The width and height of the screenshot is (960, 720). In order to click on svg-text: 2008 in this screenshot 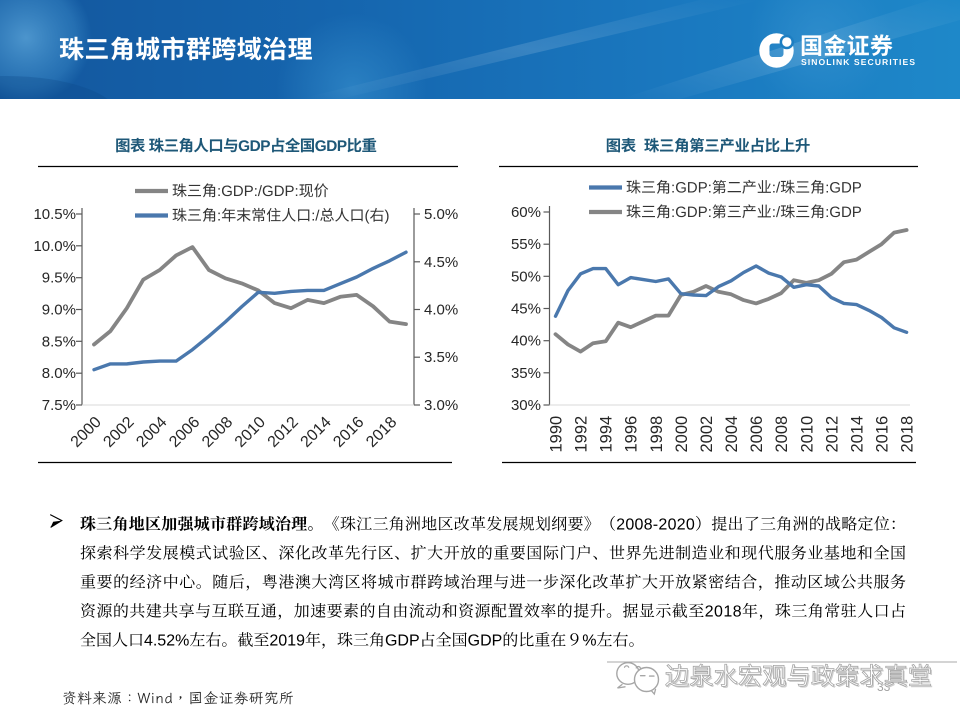, I will do `click(782, 434)`.